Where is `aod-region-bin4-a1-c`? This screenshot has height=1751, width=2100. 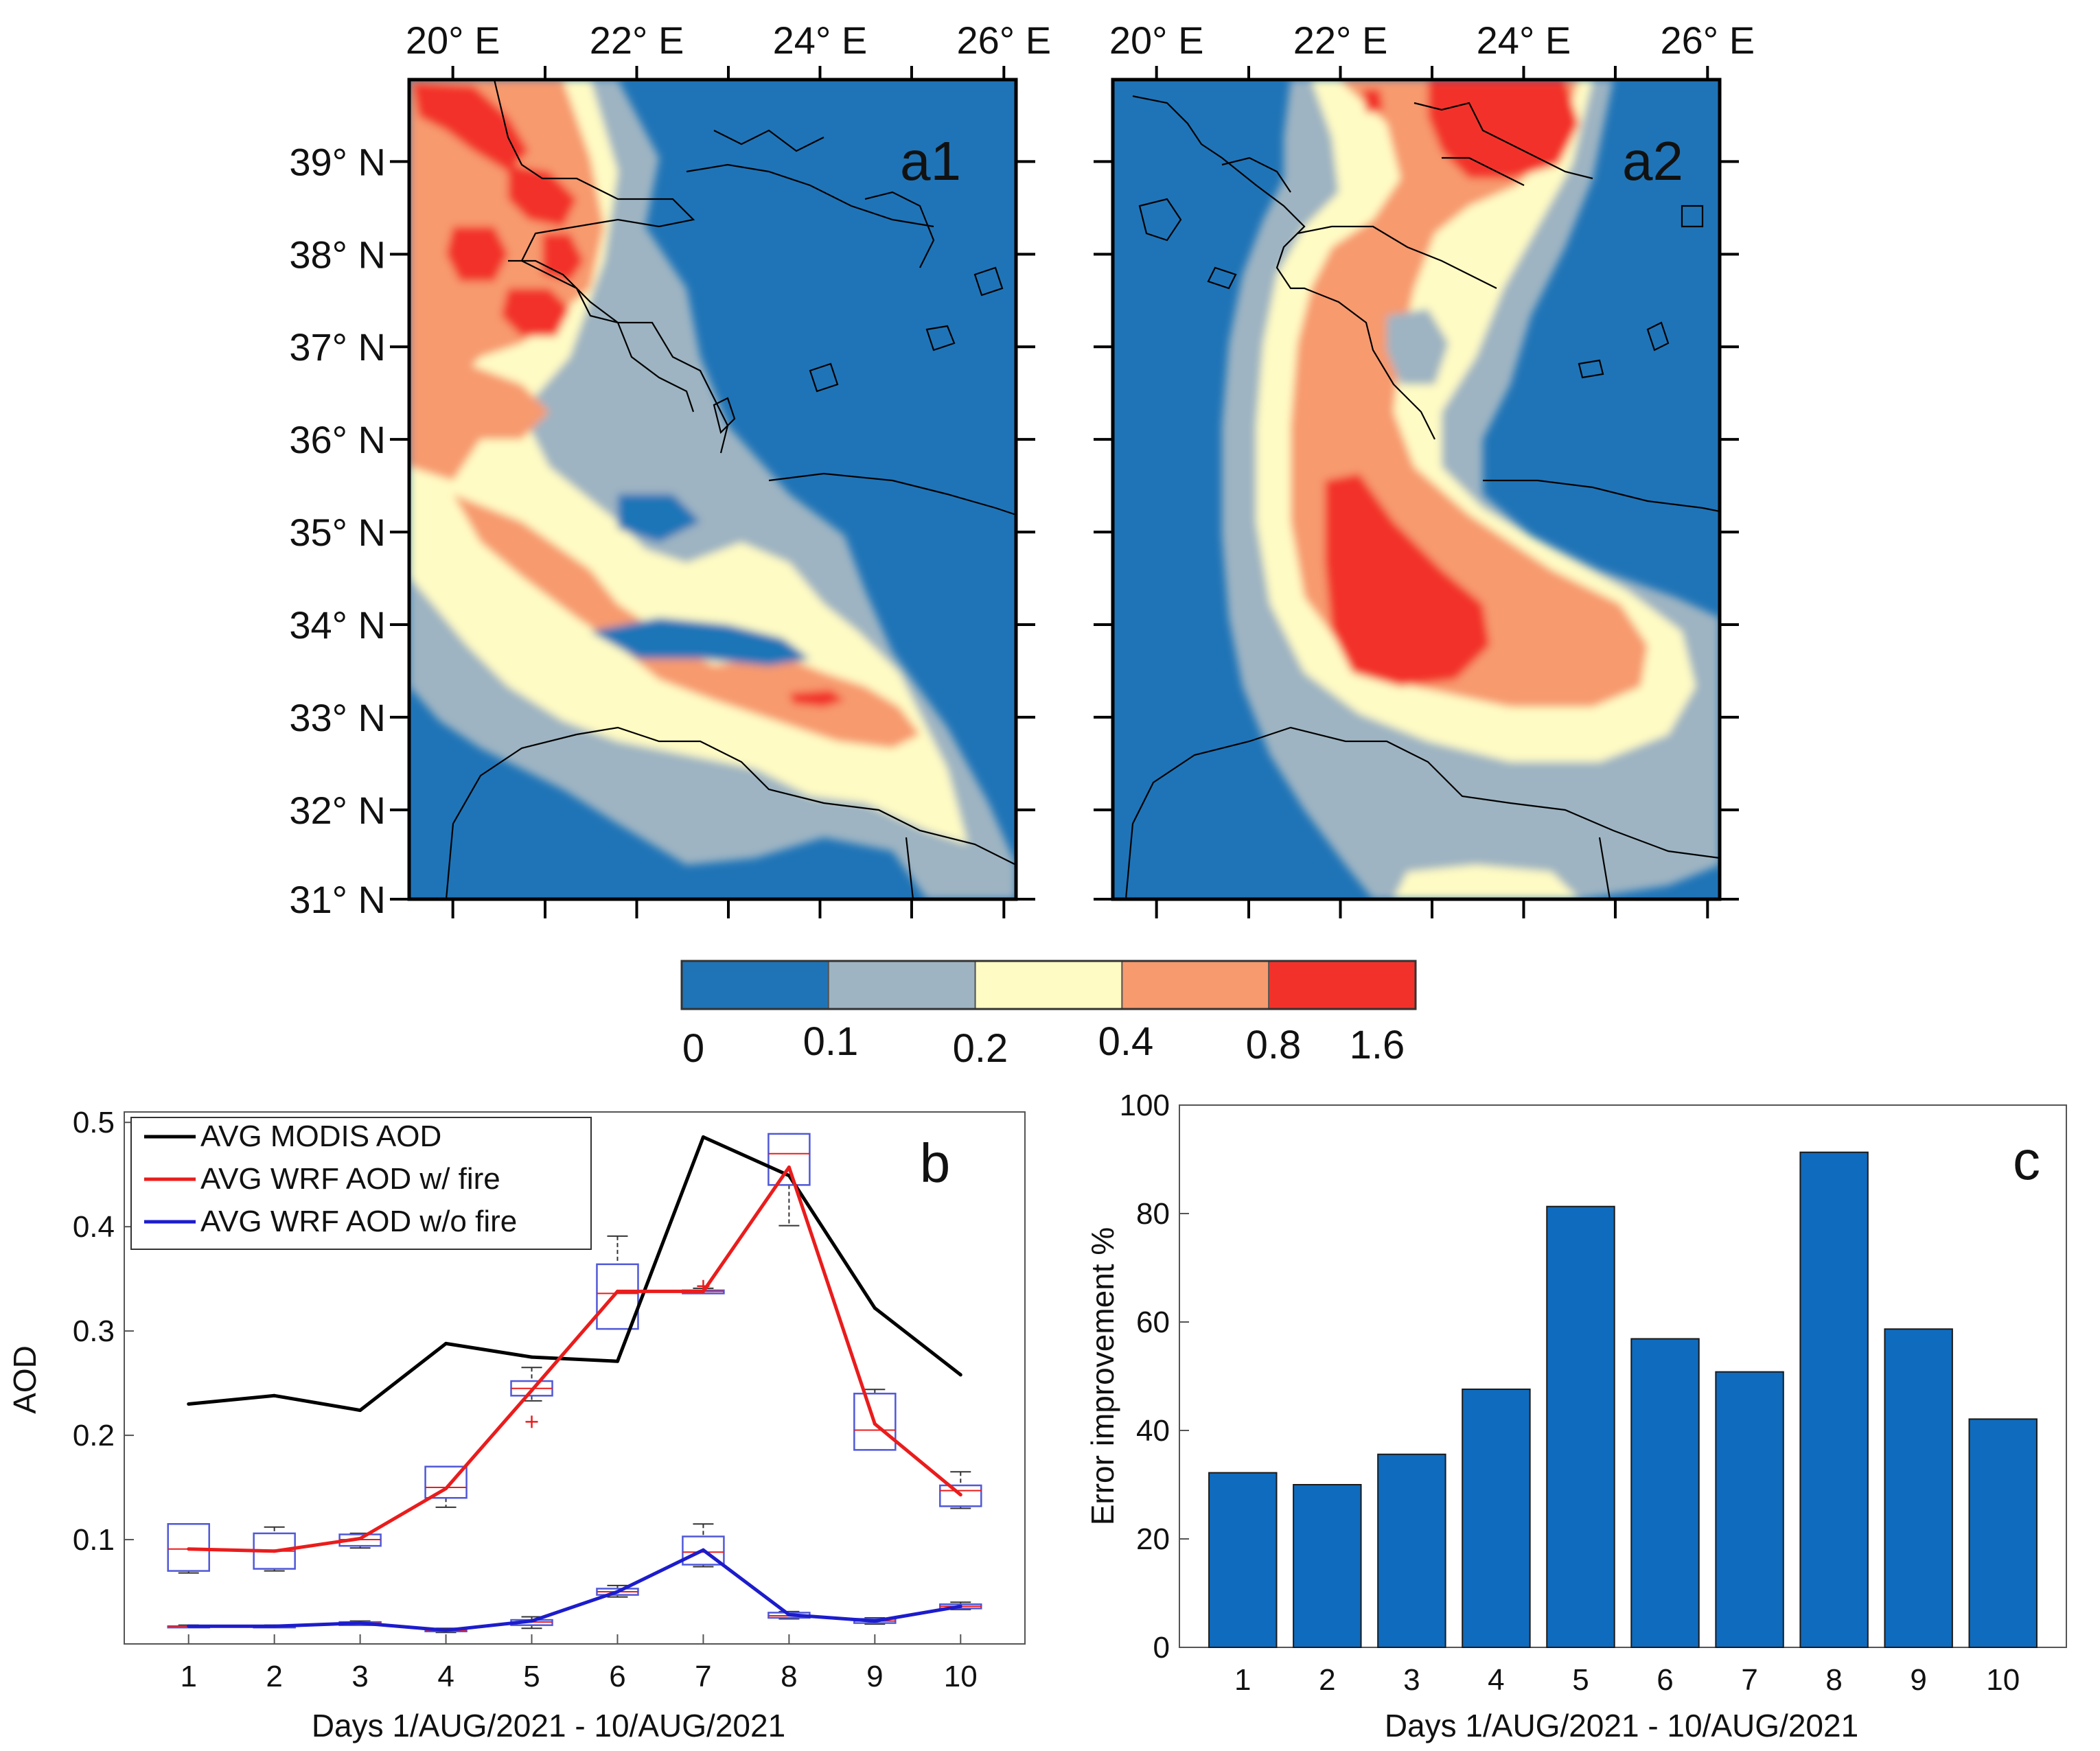
aod-region-bin4-a1-c is located at coordinates (477, 254).